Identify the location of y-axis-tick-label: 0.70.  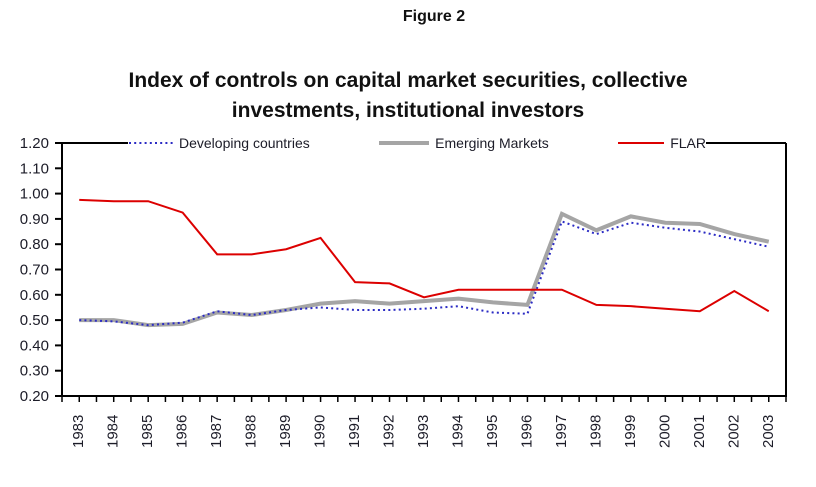
(34, 270).